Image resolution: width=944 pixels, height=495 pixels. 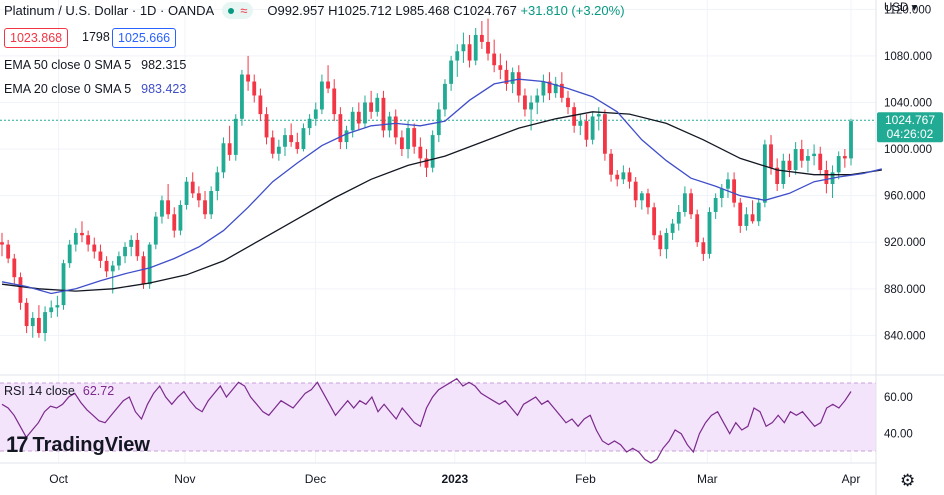 What do you see at coordinates (95, 65) in the screenshot?
I see `indicator-ema50: EMA 50 close 0 SMA 5 982.315` at bounding box center [95, 65].